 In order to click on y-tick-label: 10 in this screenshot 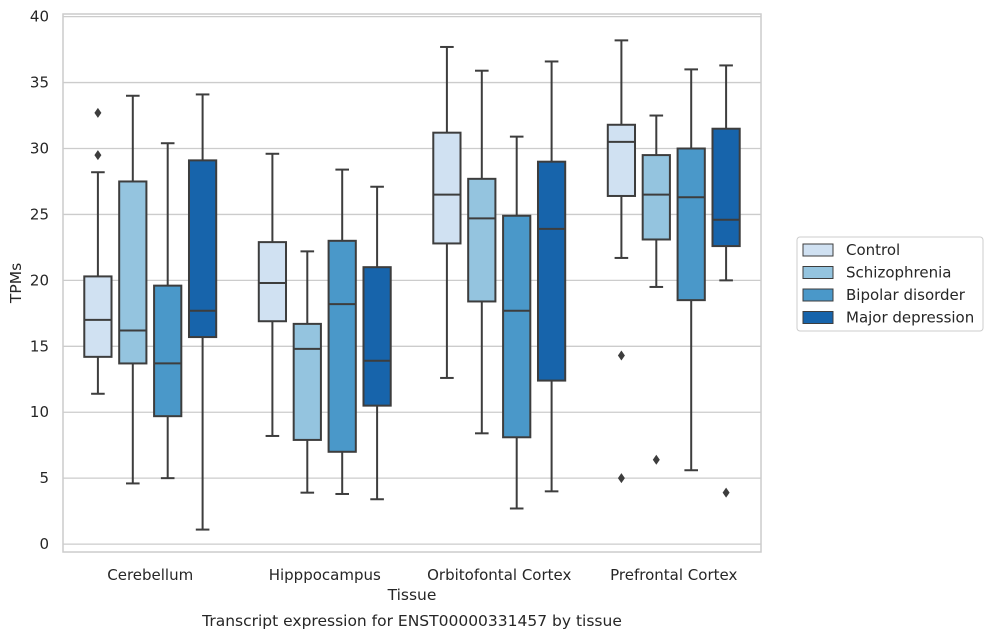, I will do `click(39, 412)`.